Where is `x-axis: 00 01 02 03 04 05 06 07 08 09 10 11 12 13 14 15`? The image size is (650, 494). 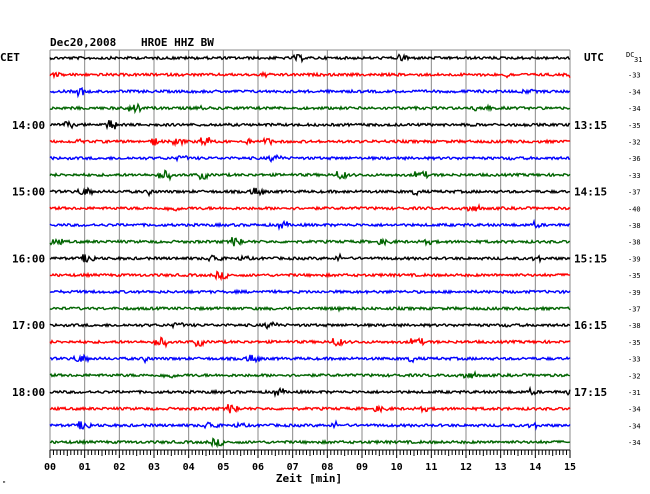 x-axis: 00 01 02 03 04 05 06 07 08 09 10 11 12 13 14 15 is located at coordinates (310, 461).